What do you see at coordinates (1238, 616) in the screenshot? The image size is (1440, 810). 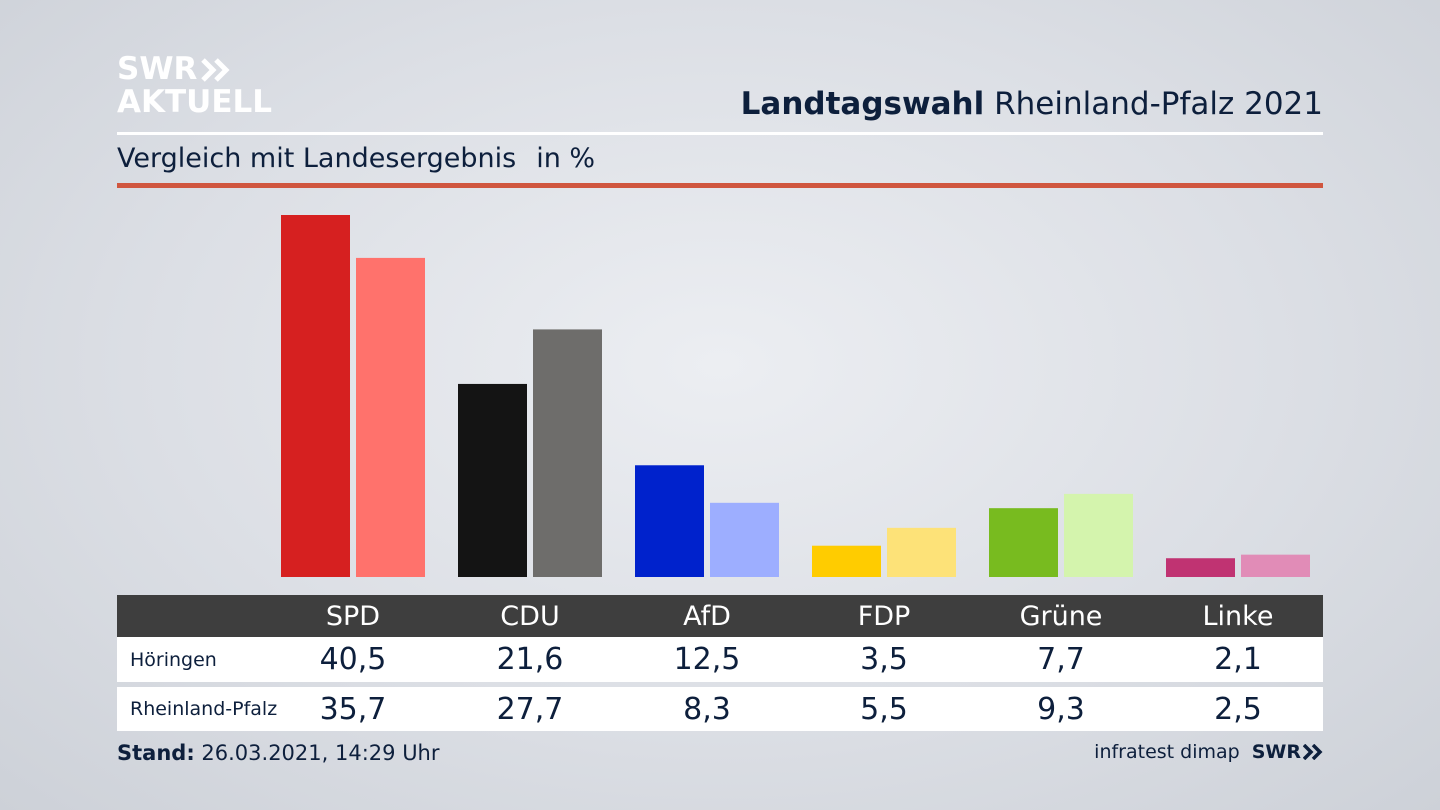 I see `party-header-linke: Linke` at bounding box center [1238, 616].